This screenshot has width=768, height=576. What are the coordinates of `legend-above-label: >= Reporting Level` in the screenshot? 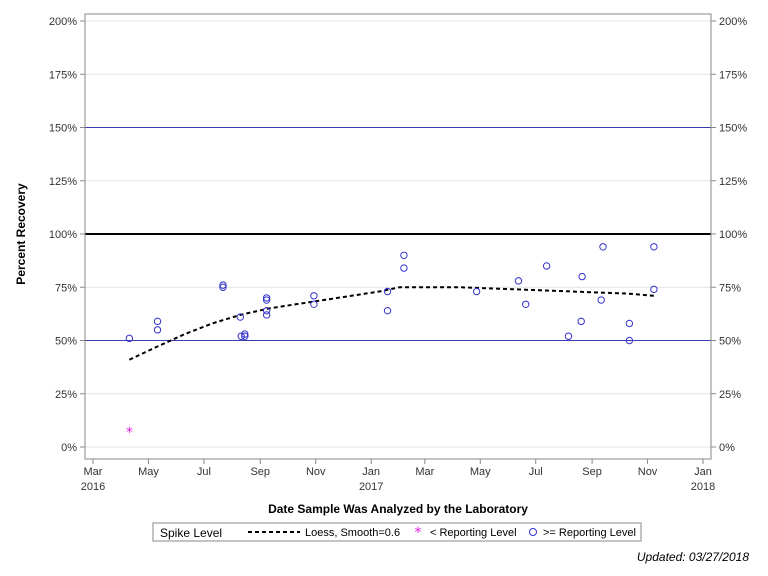 It's located at (589, 533).